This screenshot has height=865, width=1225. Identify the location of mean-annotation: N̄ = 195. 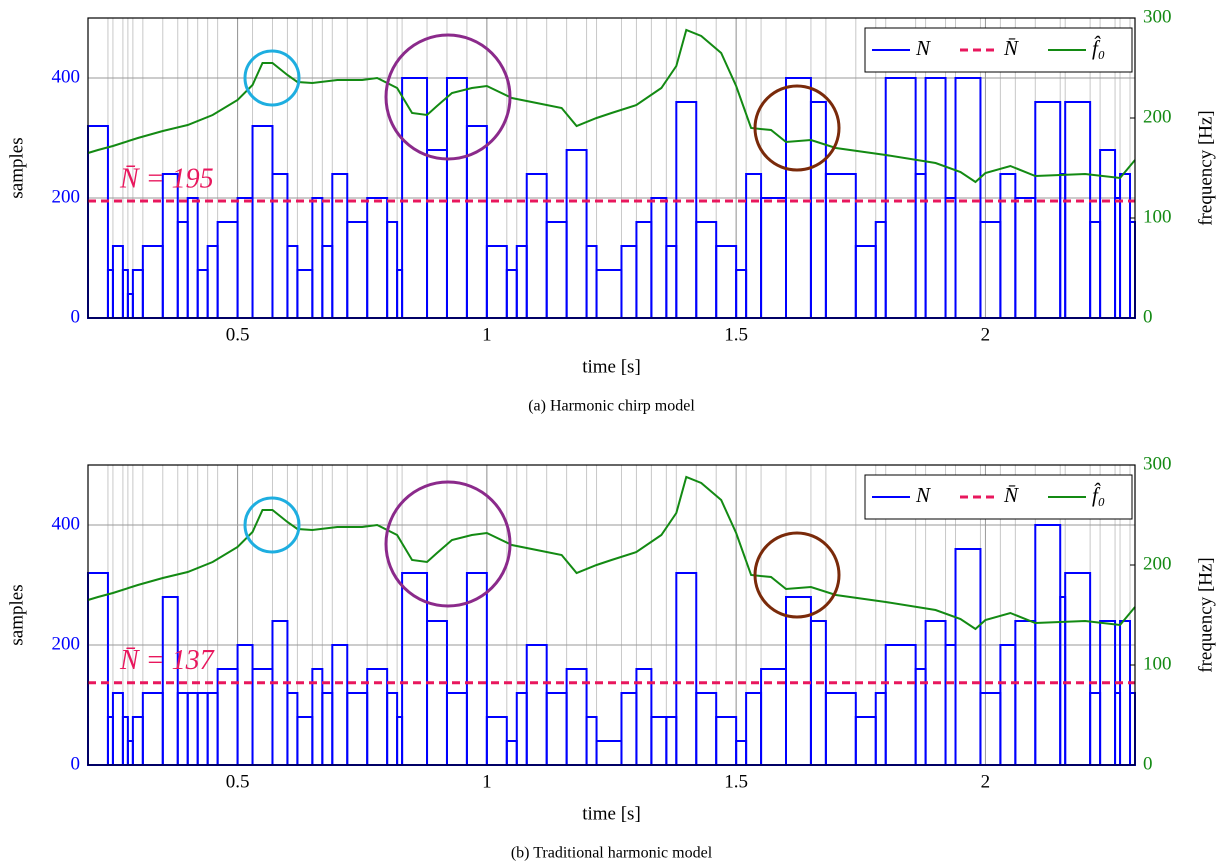
(166, 178).